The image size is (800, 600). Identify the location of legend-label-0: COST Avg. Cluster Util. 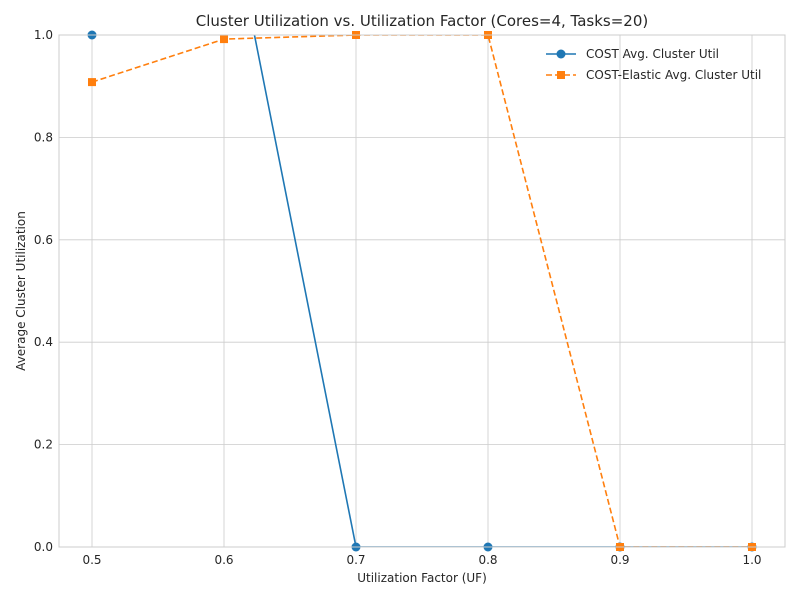
(652, 54).